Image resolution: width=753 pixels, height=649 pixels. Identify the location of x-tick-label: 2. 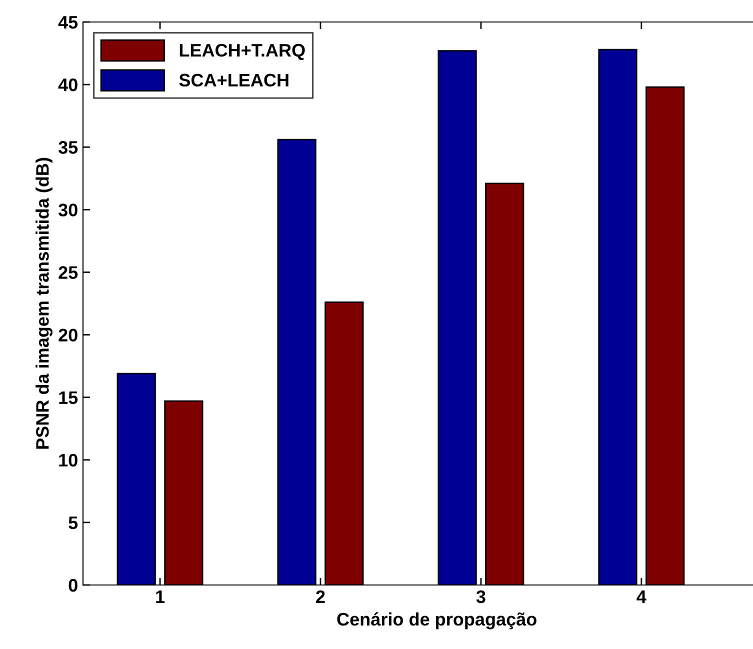
(320, 596).